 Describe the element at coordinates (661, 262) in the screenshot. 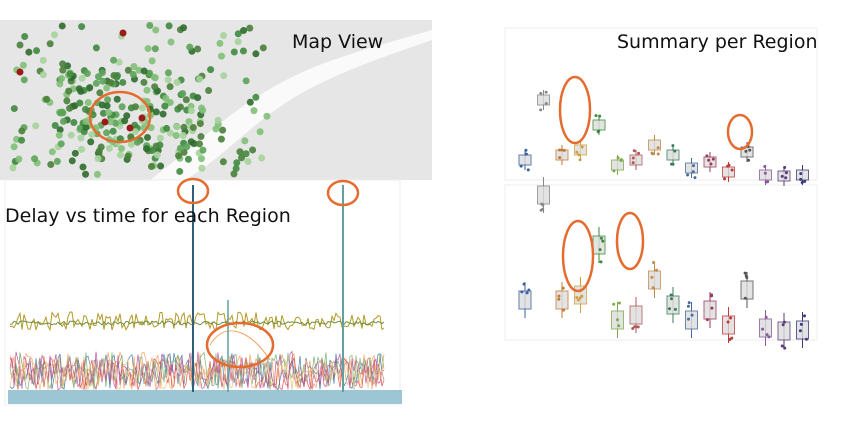

I see `summary-bottom-chart` at that location.